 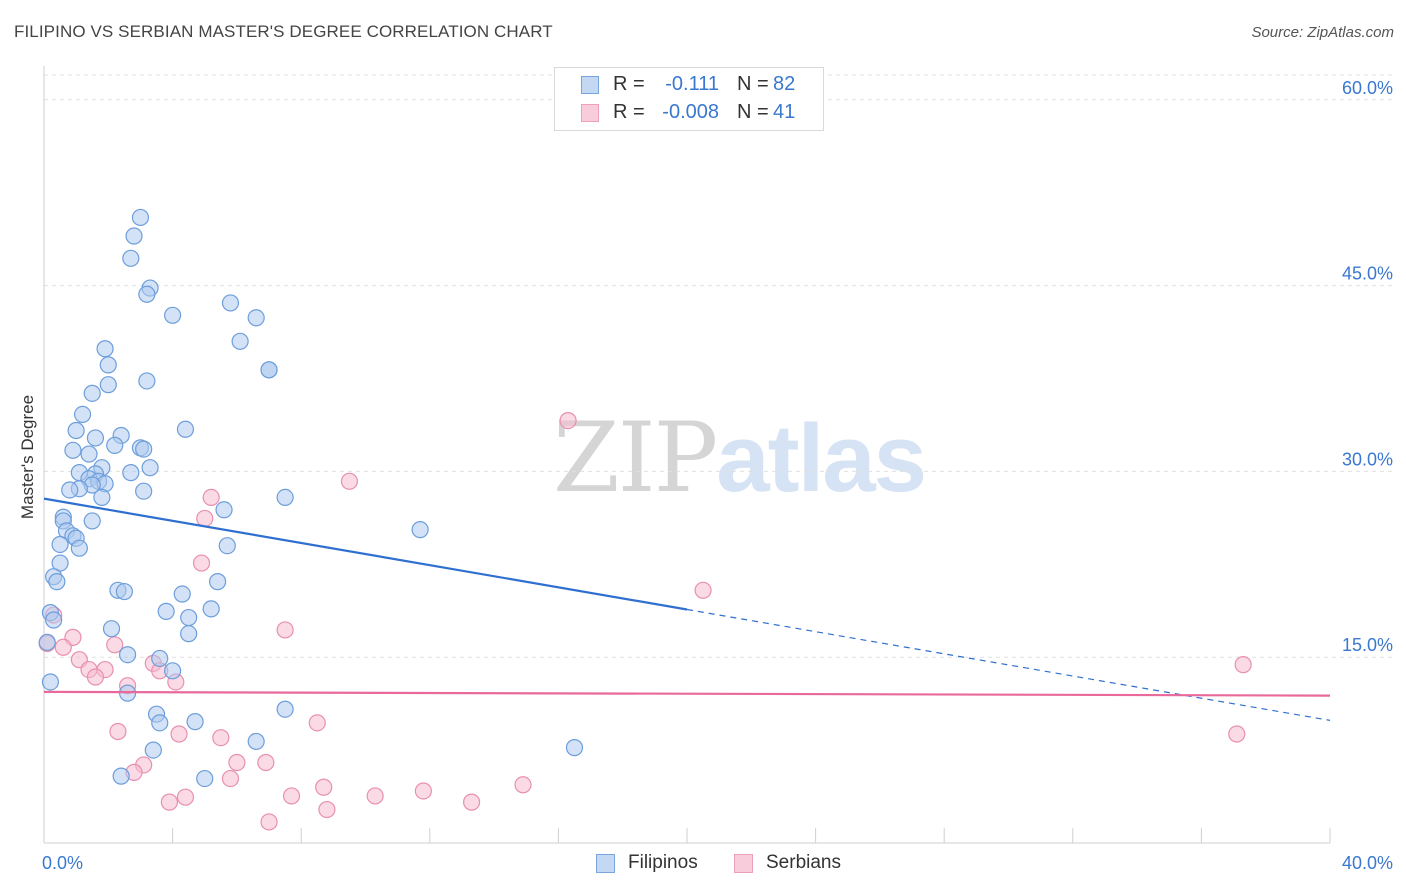 What do you see at coordinates (821, 458) in the screenshot?
I see `watermark-atlas: atlas` at bounding box center [821, 458].